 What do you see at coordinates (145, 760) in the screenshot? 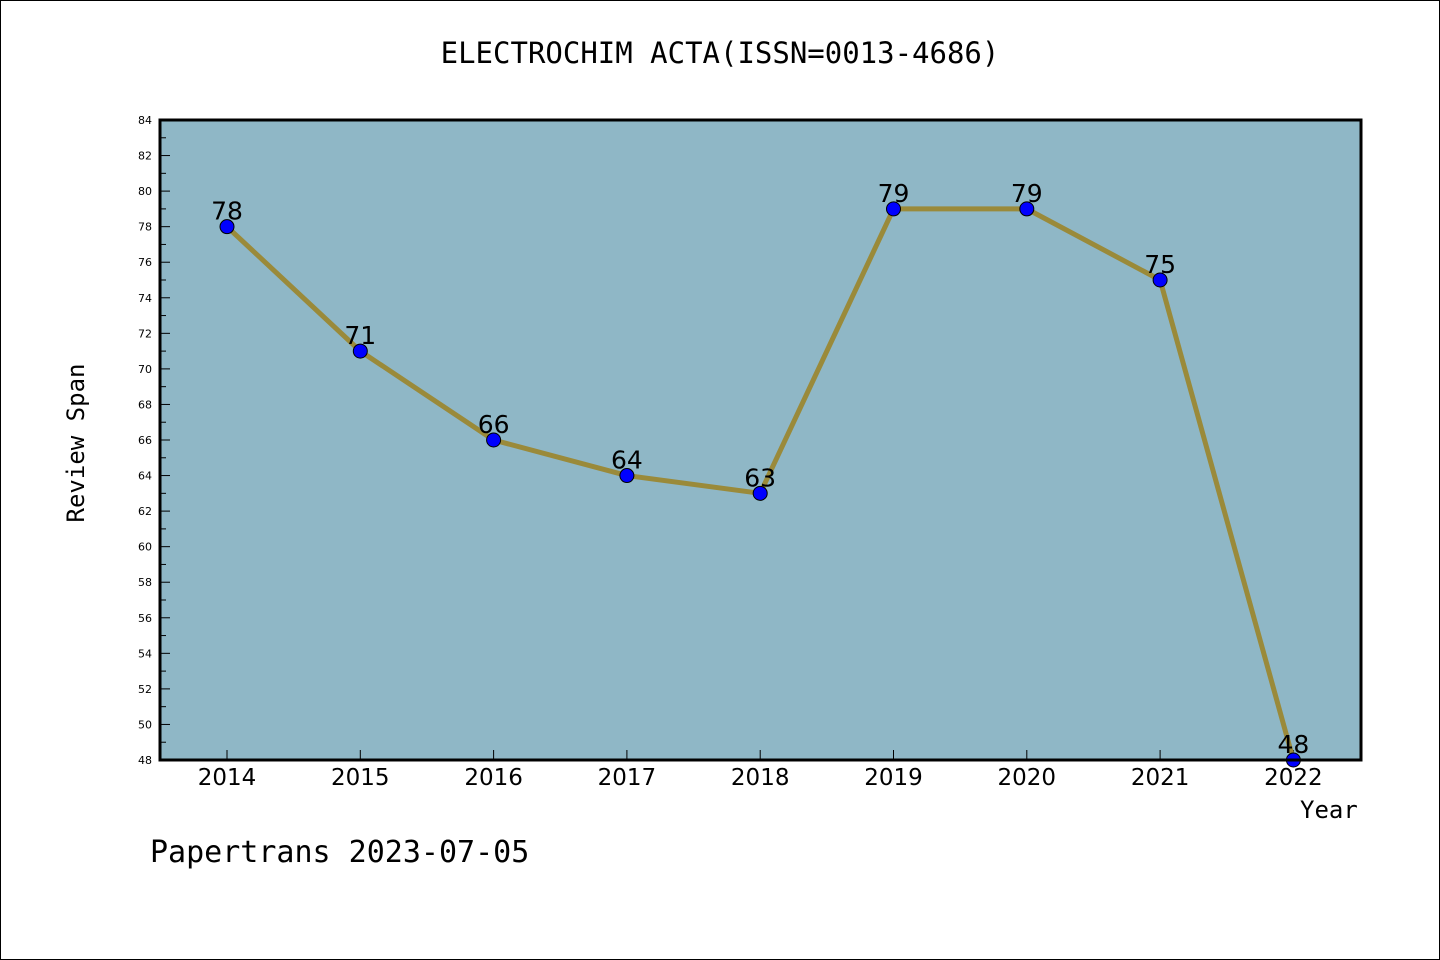
I see `y-tick-label: 48` at bounding box center [145, 760].